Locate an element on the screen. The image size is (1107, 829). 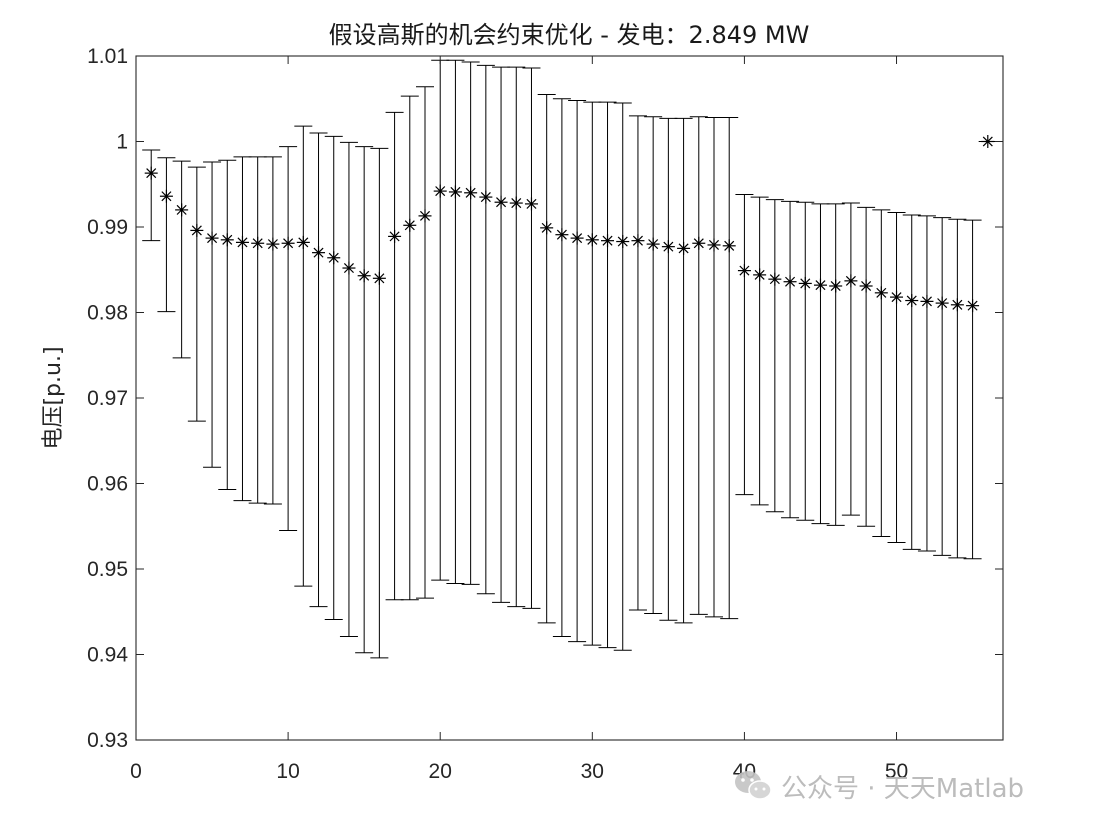
y-tick-label: 1 is located at coordinates (122, 142).